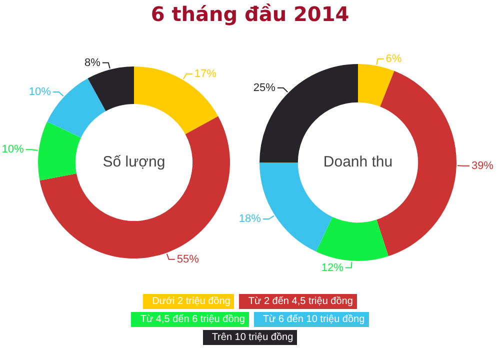 This screenshot has height=352, width=500. What do you see at coordinates (253, 337) in the screenshot?
I see `legend-label: Trên 10 triệu đồng` at bounding box center [253, 337].